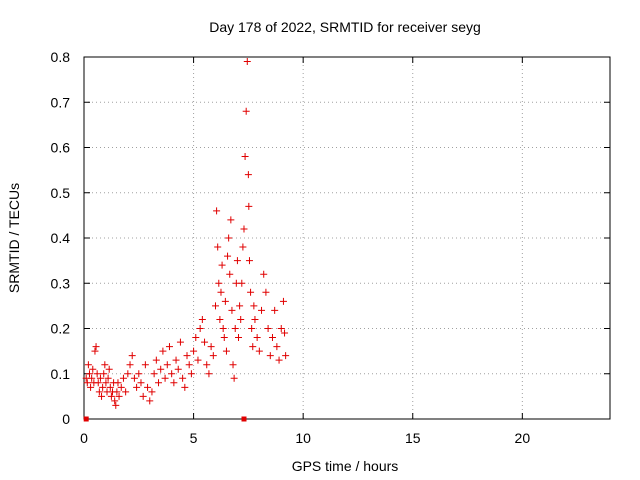 This screenshot has height=480, width=640. I want to click on y-tick-label: 0.4, so click(61, 238).